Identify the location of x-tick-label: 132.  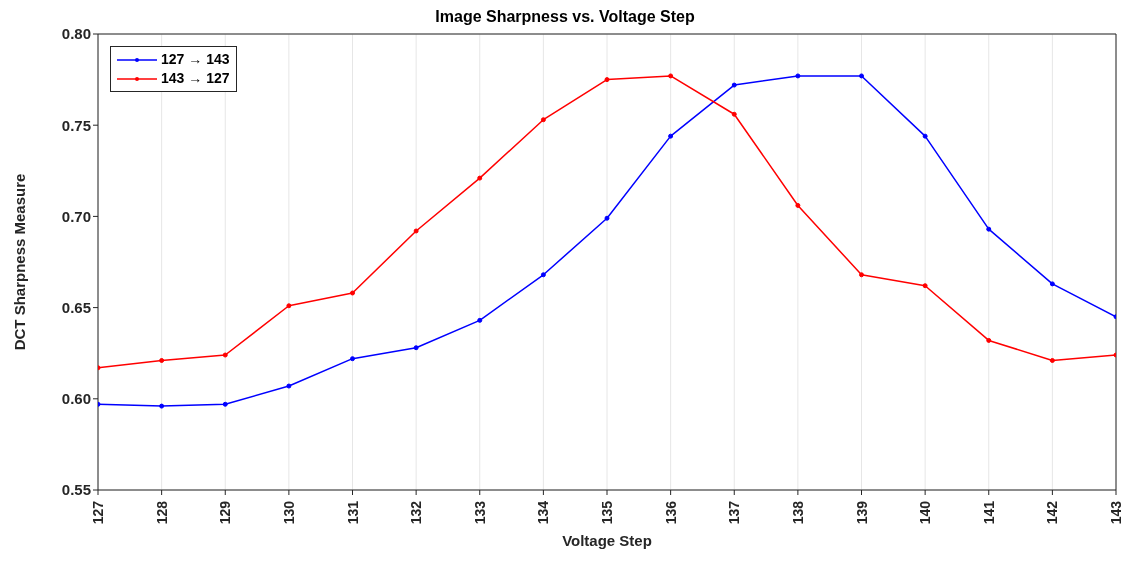
(416, 512).